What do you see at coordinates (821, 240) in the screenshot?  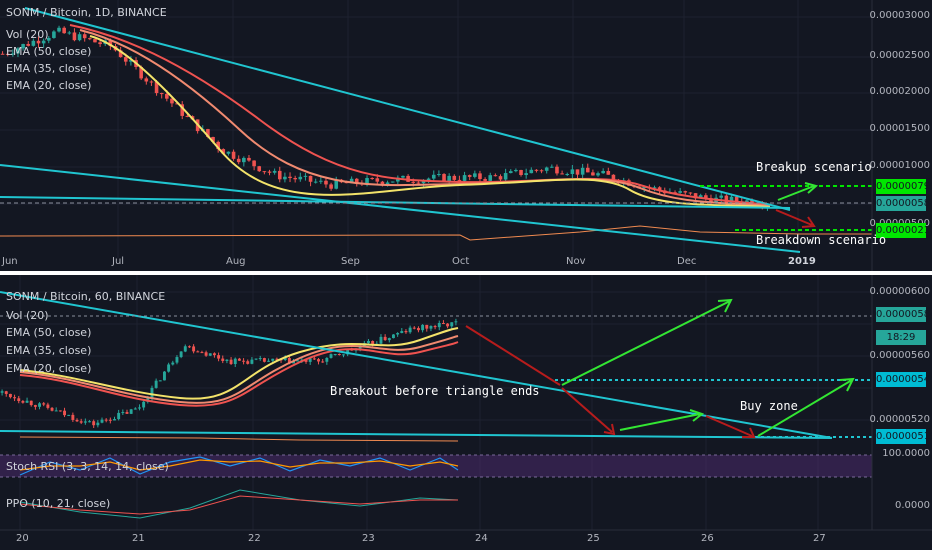 I see `breakdown-annotation: Breakdown scenario` at bounding box center [821, 240].